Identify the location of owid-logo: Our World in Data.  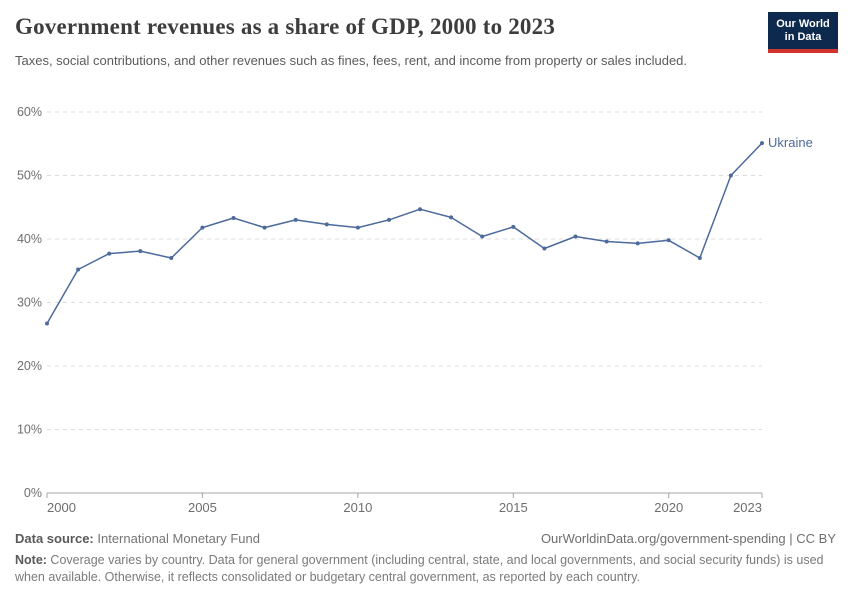
(803, 32).